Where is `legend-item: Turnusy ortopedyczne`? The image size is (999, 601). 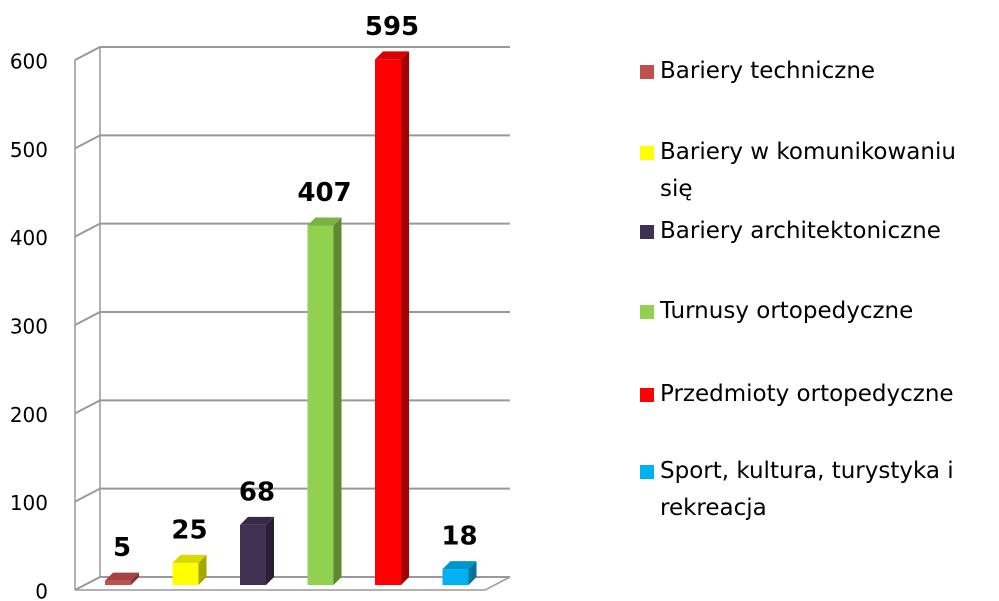 legend-item: Turnusy ortopedyczne is located at coordinates (815, 311).